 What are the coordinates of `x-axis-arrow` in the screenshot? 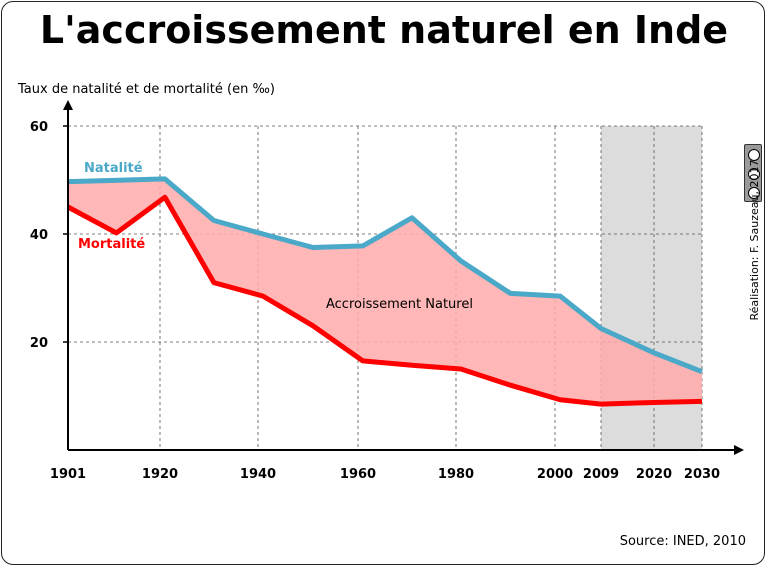 It's located at (739, 450).